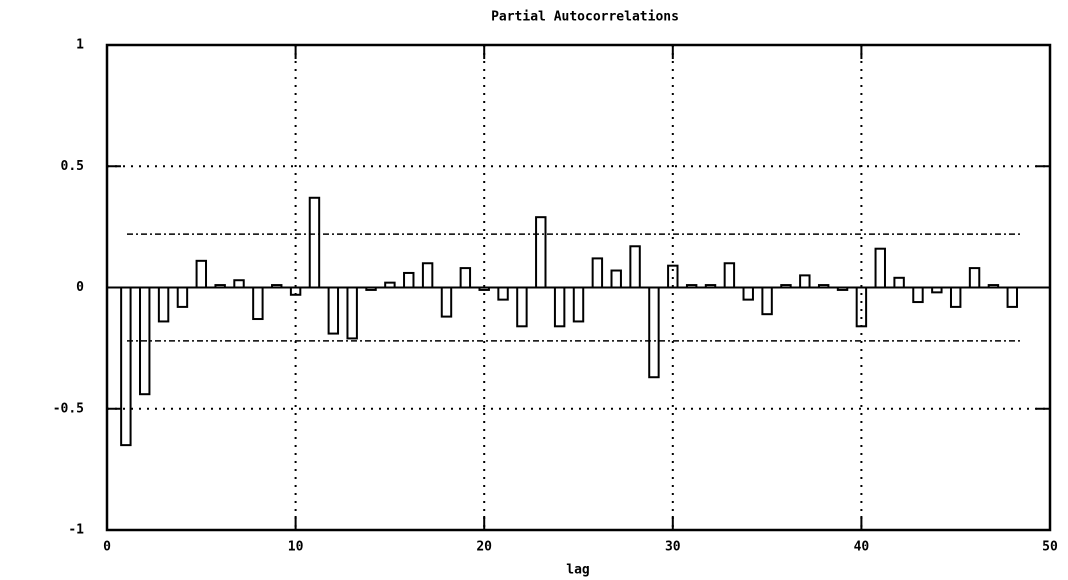  I want to click on chart-title: Partial Autocorrelations, so click(585, 17).